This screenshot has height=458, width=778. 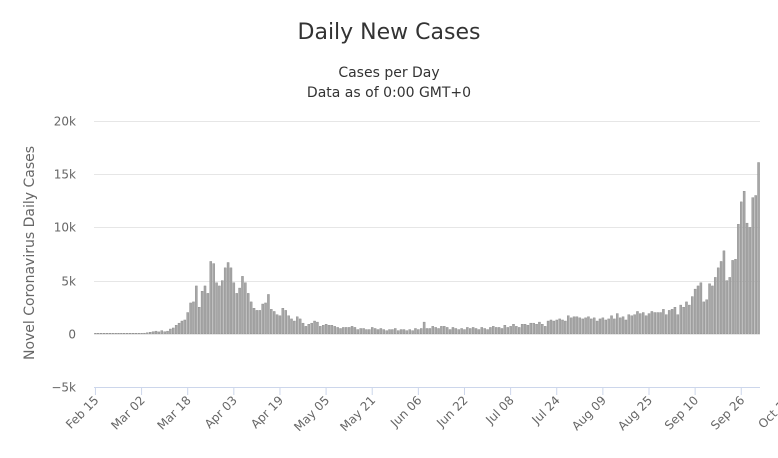 What do you see at coordinates (82, 412) in the screenshot?
I see `x-tick-label: Feb 15` at bounding box center [82, 412].